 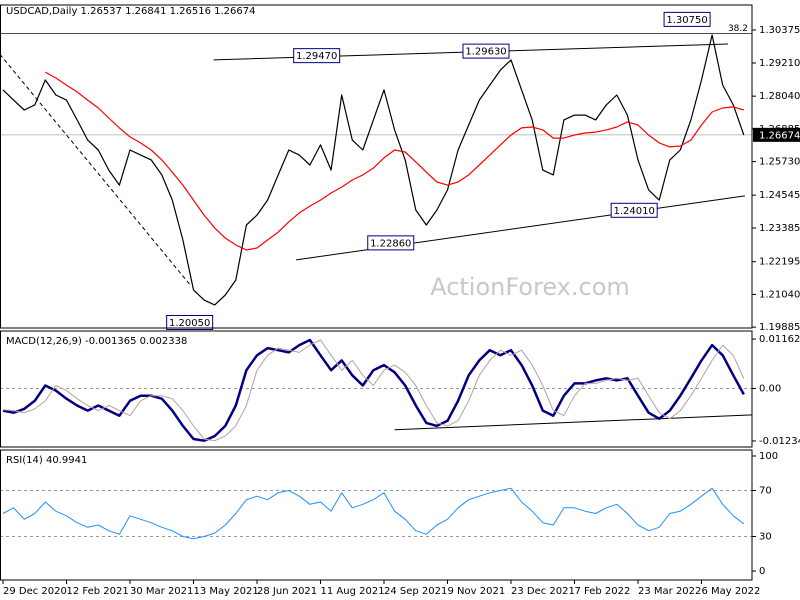 I want to click on macd-title: MACD(12,26,9) -0.001365 0.002338, so click(x=96, y=341).